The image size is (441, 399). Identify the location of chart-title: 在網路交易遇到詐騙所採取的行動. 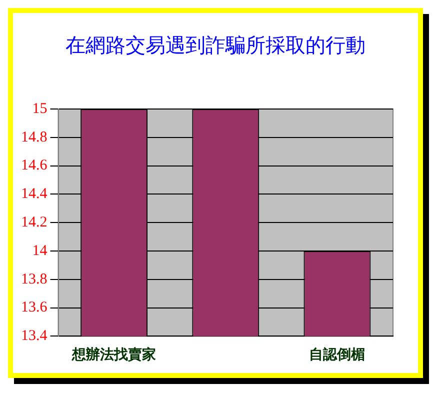
(216, 45).